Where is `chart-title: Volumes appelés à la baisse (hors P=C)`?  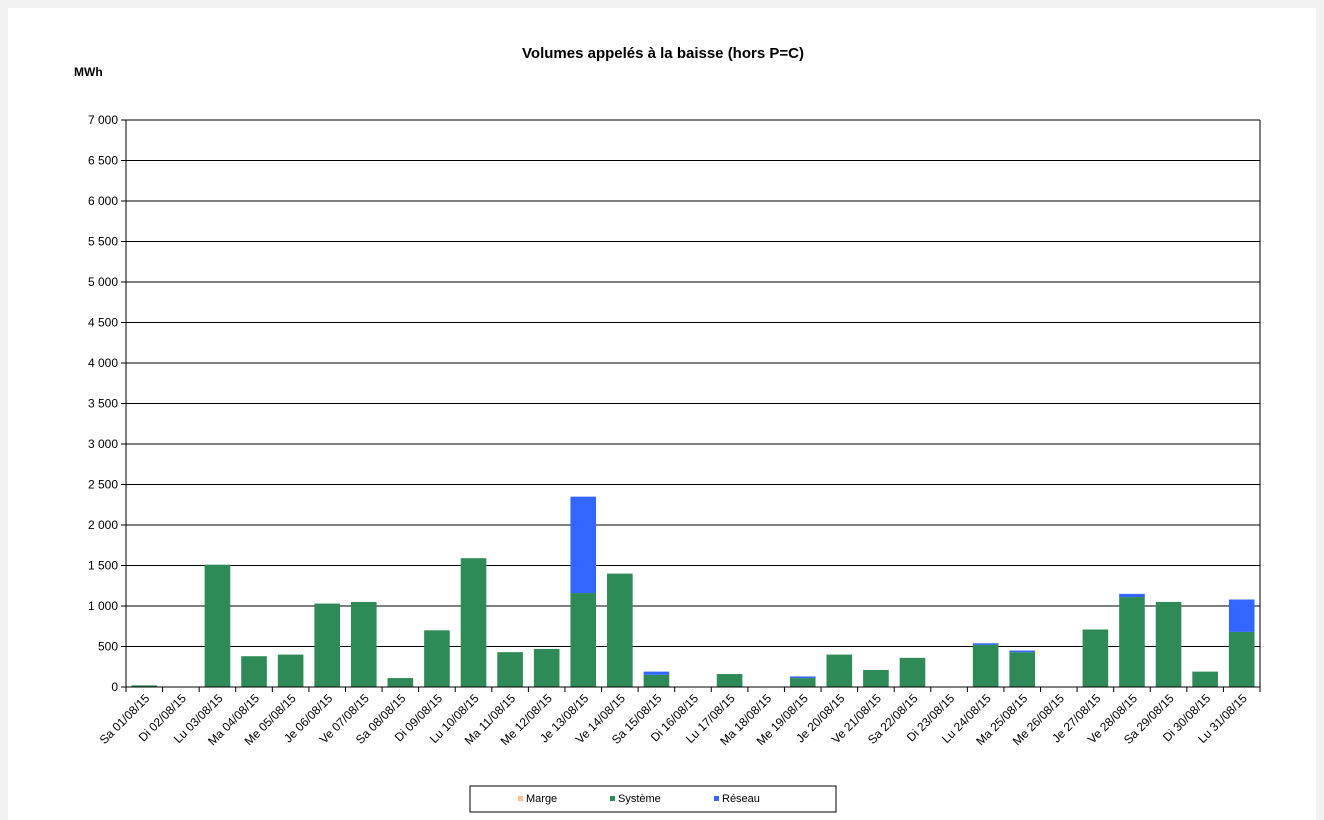 chart-title: Volumes appelés à la baisse (hors P=C) is located at coordinates (663, 53).